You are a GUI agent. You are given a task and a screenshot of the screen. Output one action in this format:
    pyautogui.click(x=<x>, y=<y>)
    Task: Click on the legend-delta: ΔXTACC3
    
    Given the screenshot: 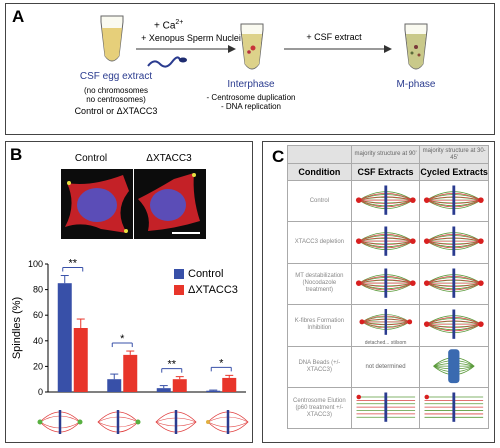 What is the action you would take?
    pyautogui.click(x=214, y=290)
    